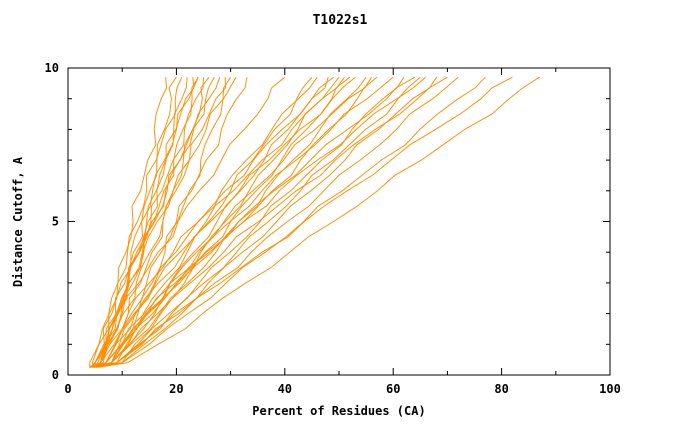  Describe the element at coordinates (18, 221) in the screenshot. I see `y-axis-label: Distance Cutoff, A` at that location.